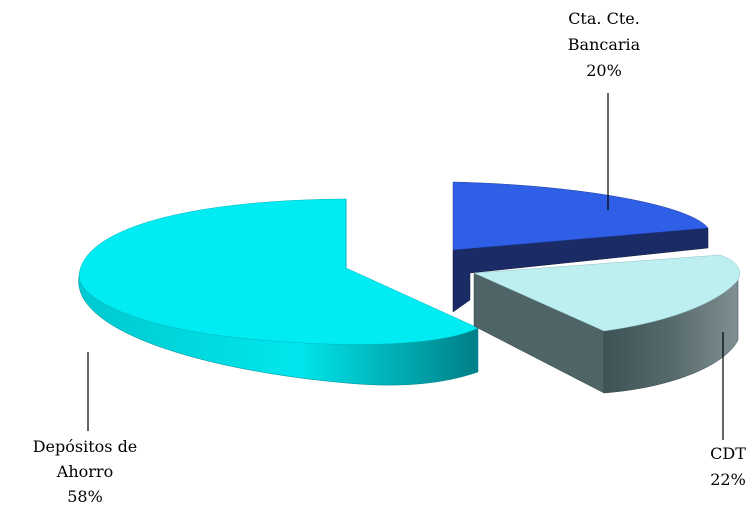  I want to click on label-depositos-ahorro-line-2: Ahorro, so click(84, 471).